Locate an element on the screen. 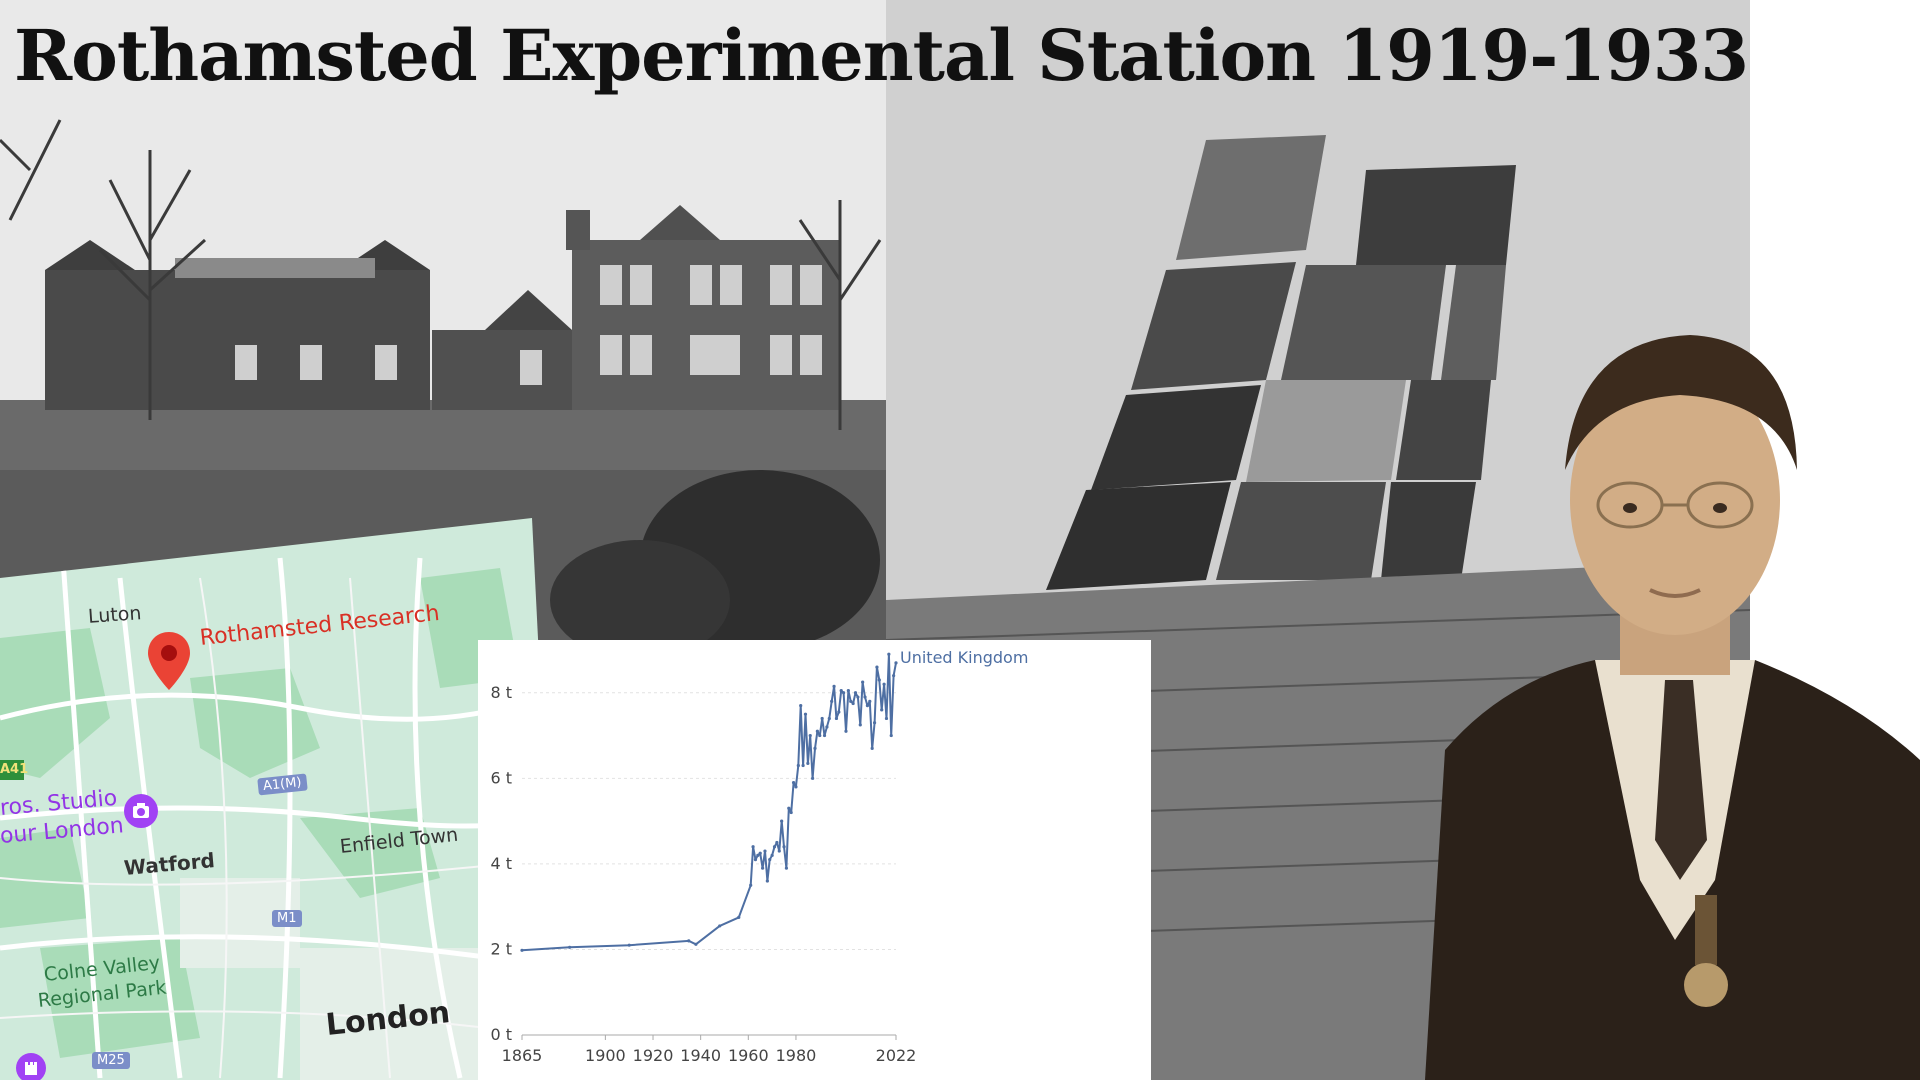 Image resolution: width=1920 pixels, height=1084 pixels. road-shield-m25: M25 is located at coordinates (111, 1060).